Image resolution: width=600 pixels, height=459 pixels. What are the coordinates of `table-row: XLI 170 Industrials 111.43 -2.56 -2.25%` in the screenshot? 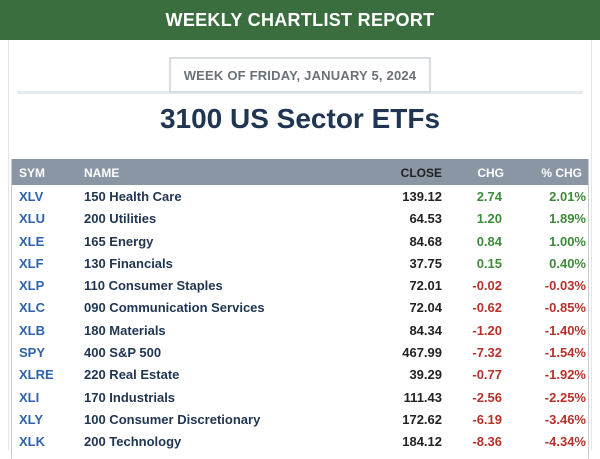 It's located at (300, 397).